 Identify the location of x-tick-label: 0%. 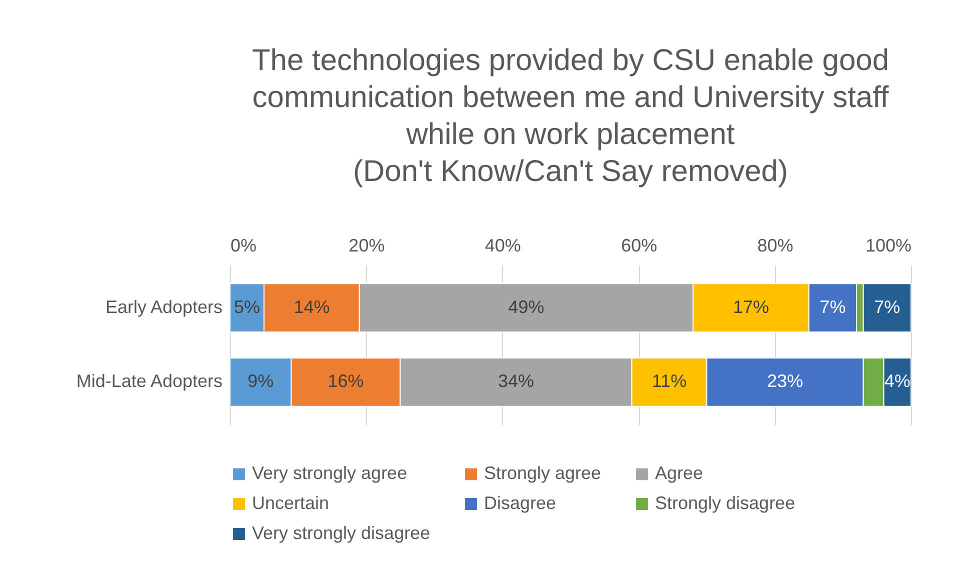
(243, 246).